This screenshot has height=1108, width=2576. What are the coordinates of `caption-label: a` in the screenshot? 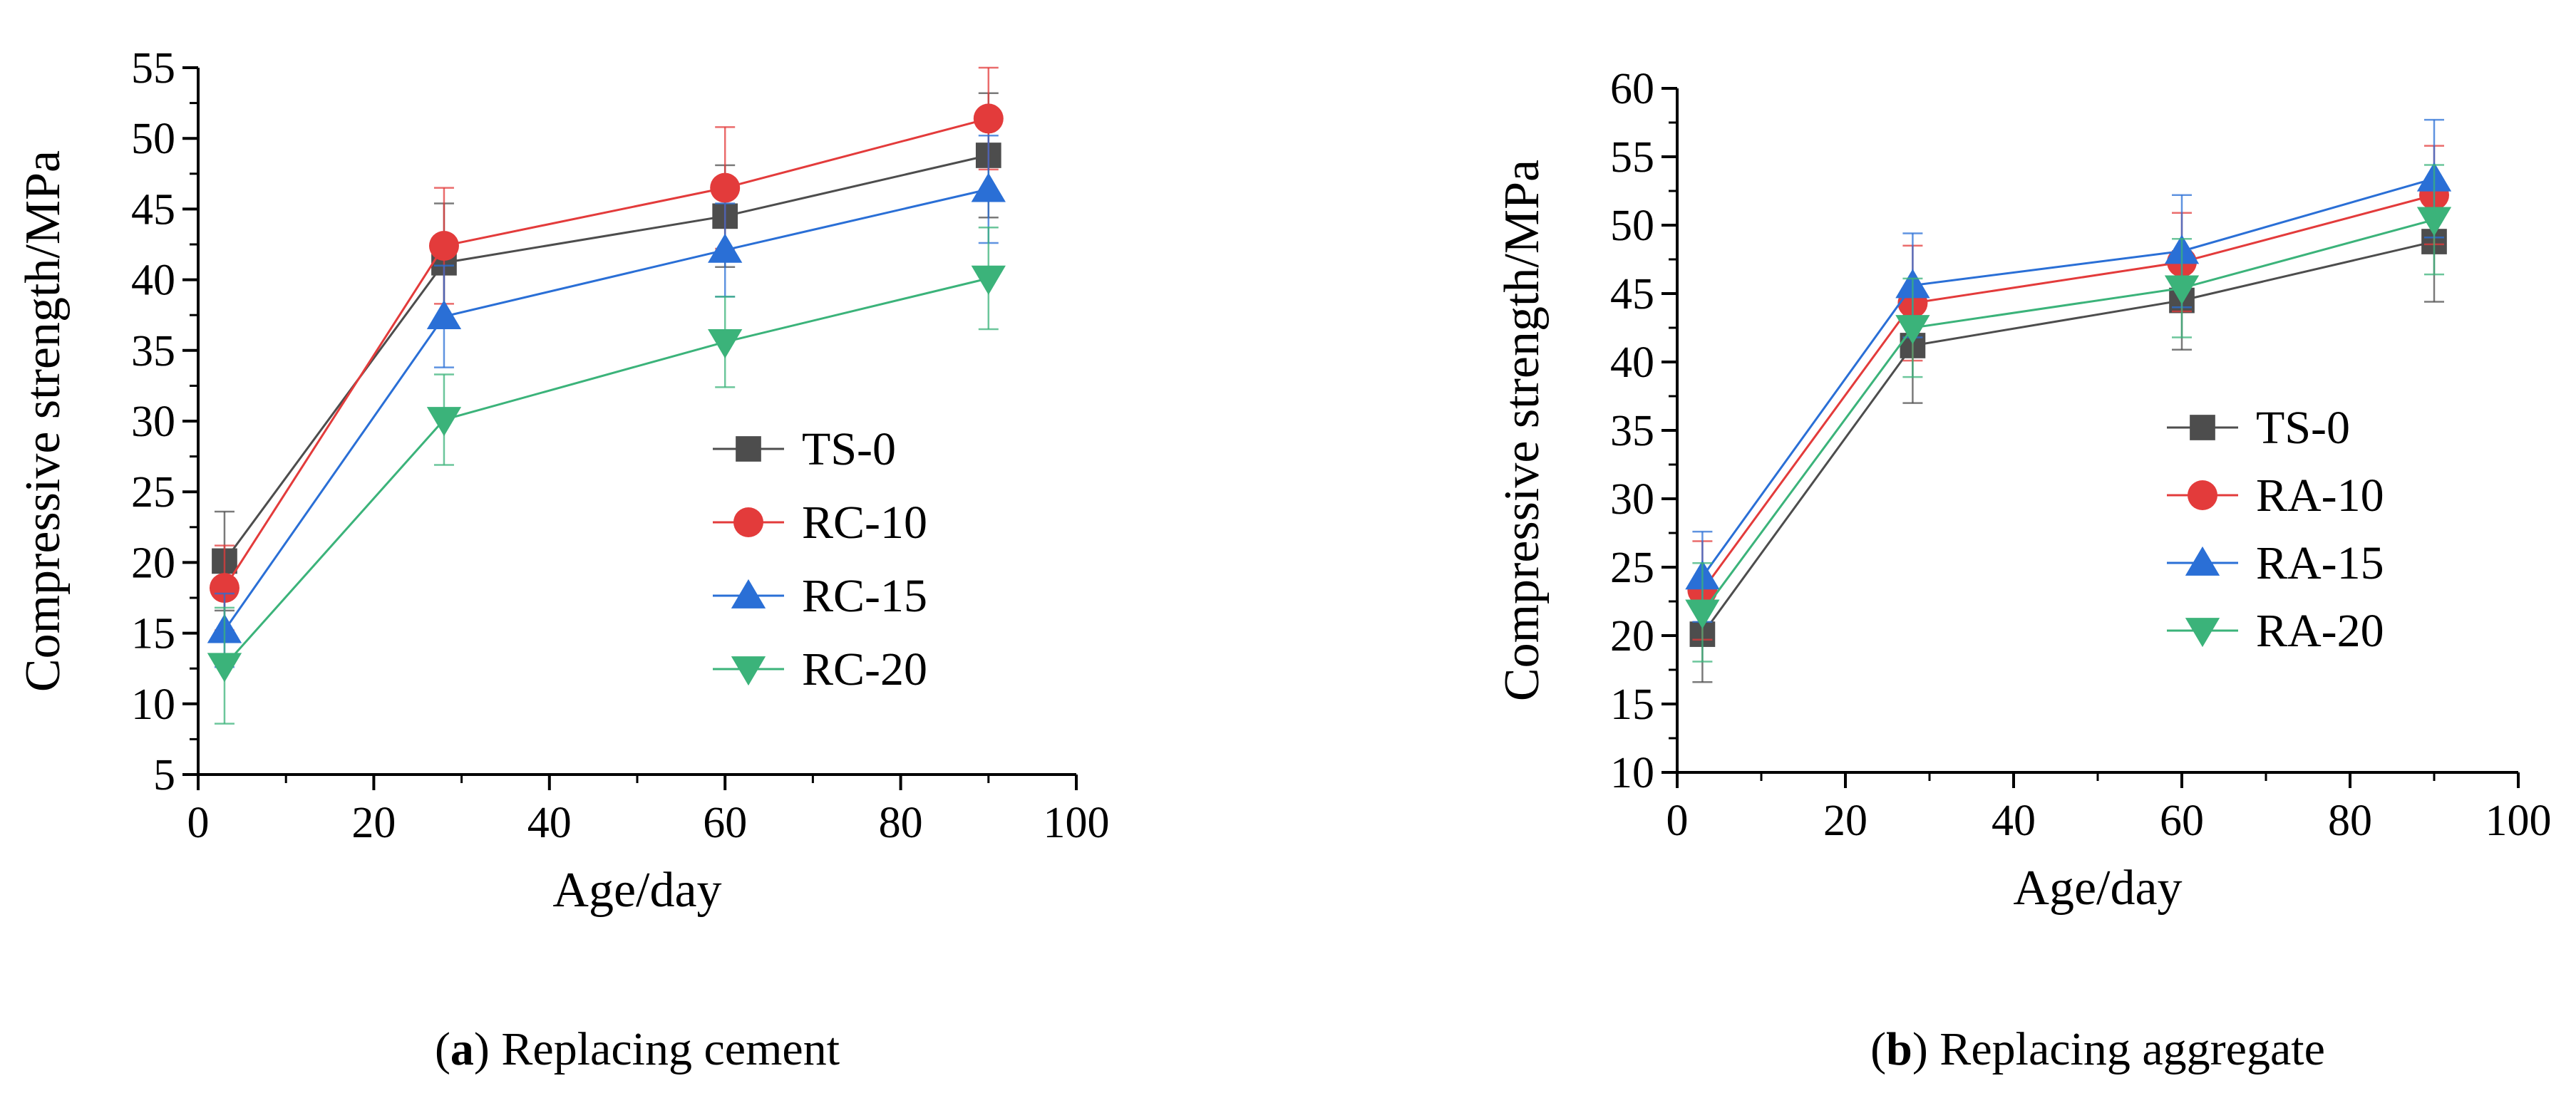 It's located at (462, 1049).